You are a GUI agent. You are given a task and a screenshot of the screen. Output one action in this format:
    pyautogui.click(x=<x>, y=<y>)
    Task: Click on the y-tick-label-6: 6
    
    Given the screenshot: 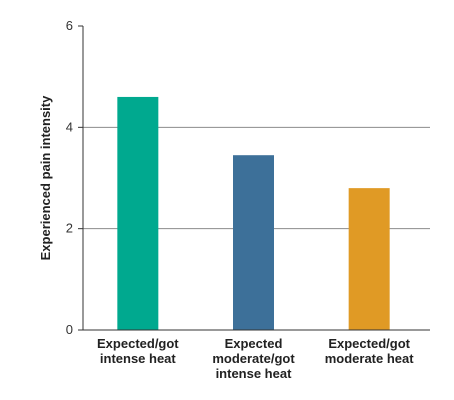 What is the action you would take?
    pyautogui.click(x=69, y=25)
    